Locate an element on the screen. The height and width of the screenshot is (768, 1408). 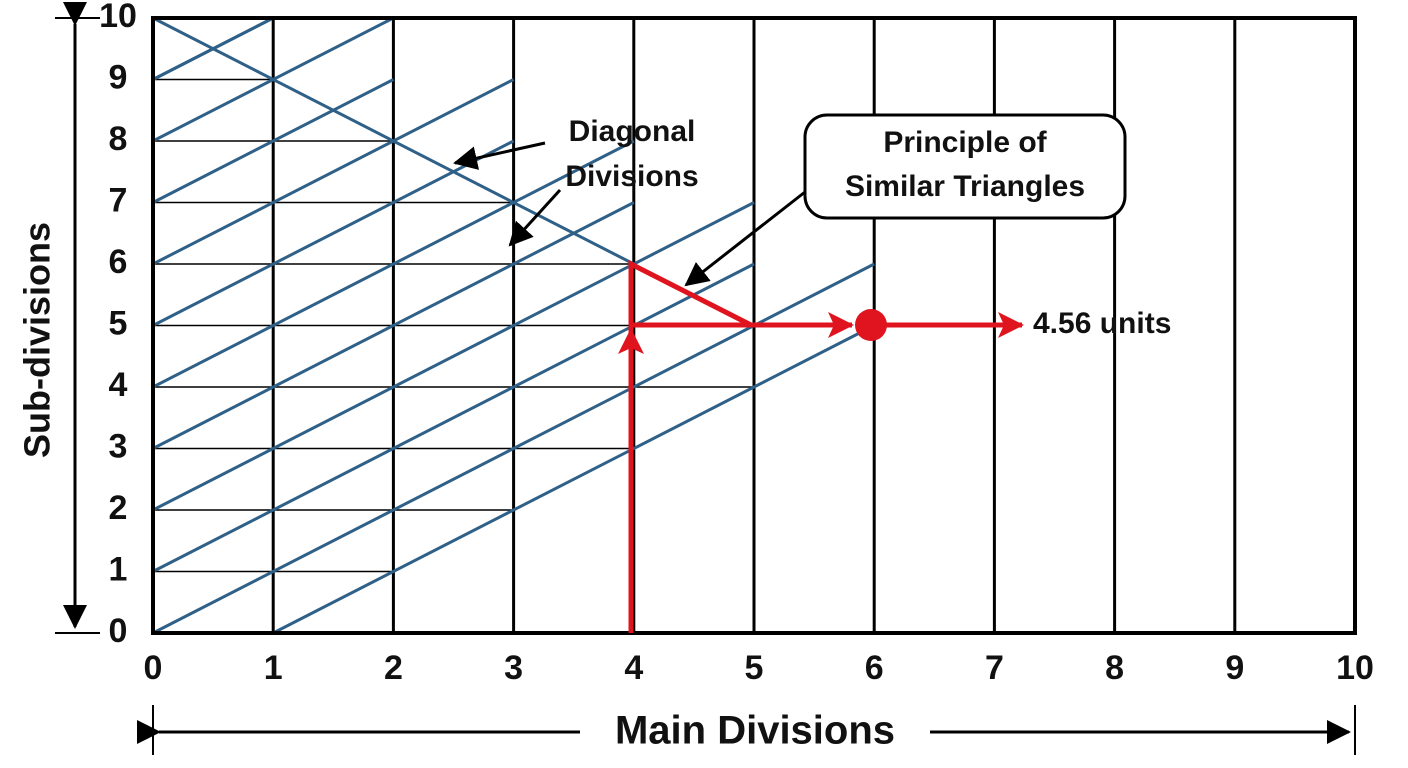
callout-text: Divisions is located at coordinates (631, 176).